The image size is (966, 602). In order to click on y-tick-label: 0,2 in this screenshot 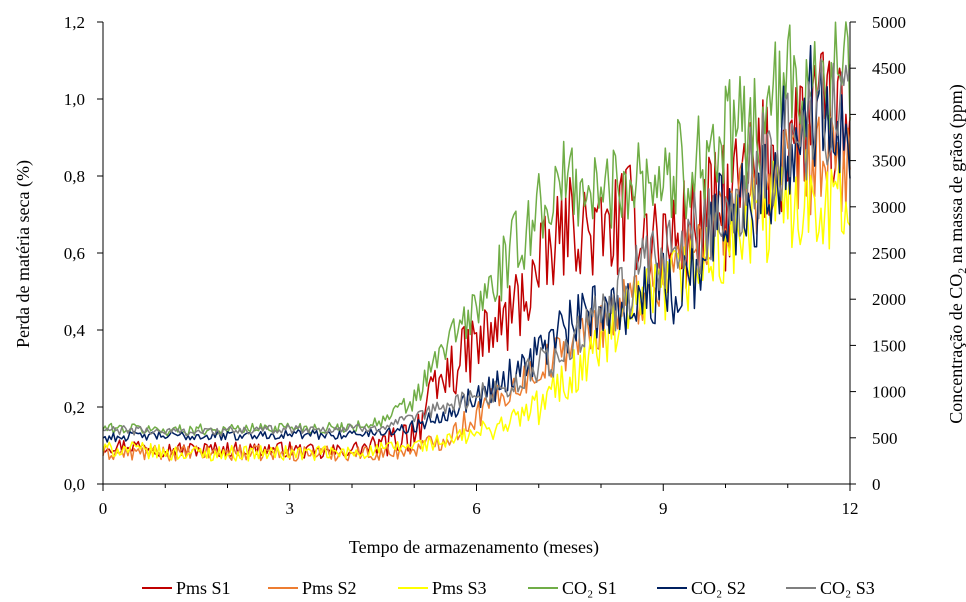, I will do `click(74, 407)`.